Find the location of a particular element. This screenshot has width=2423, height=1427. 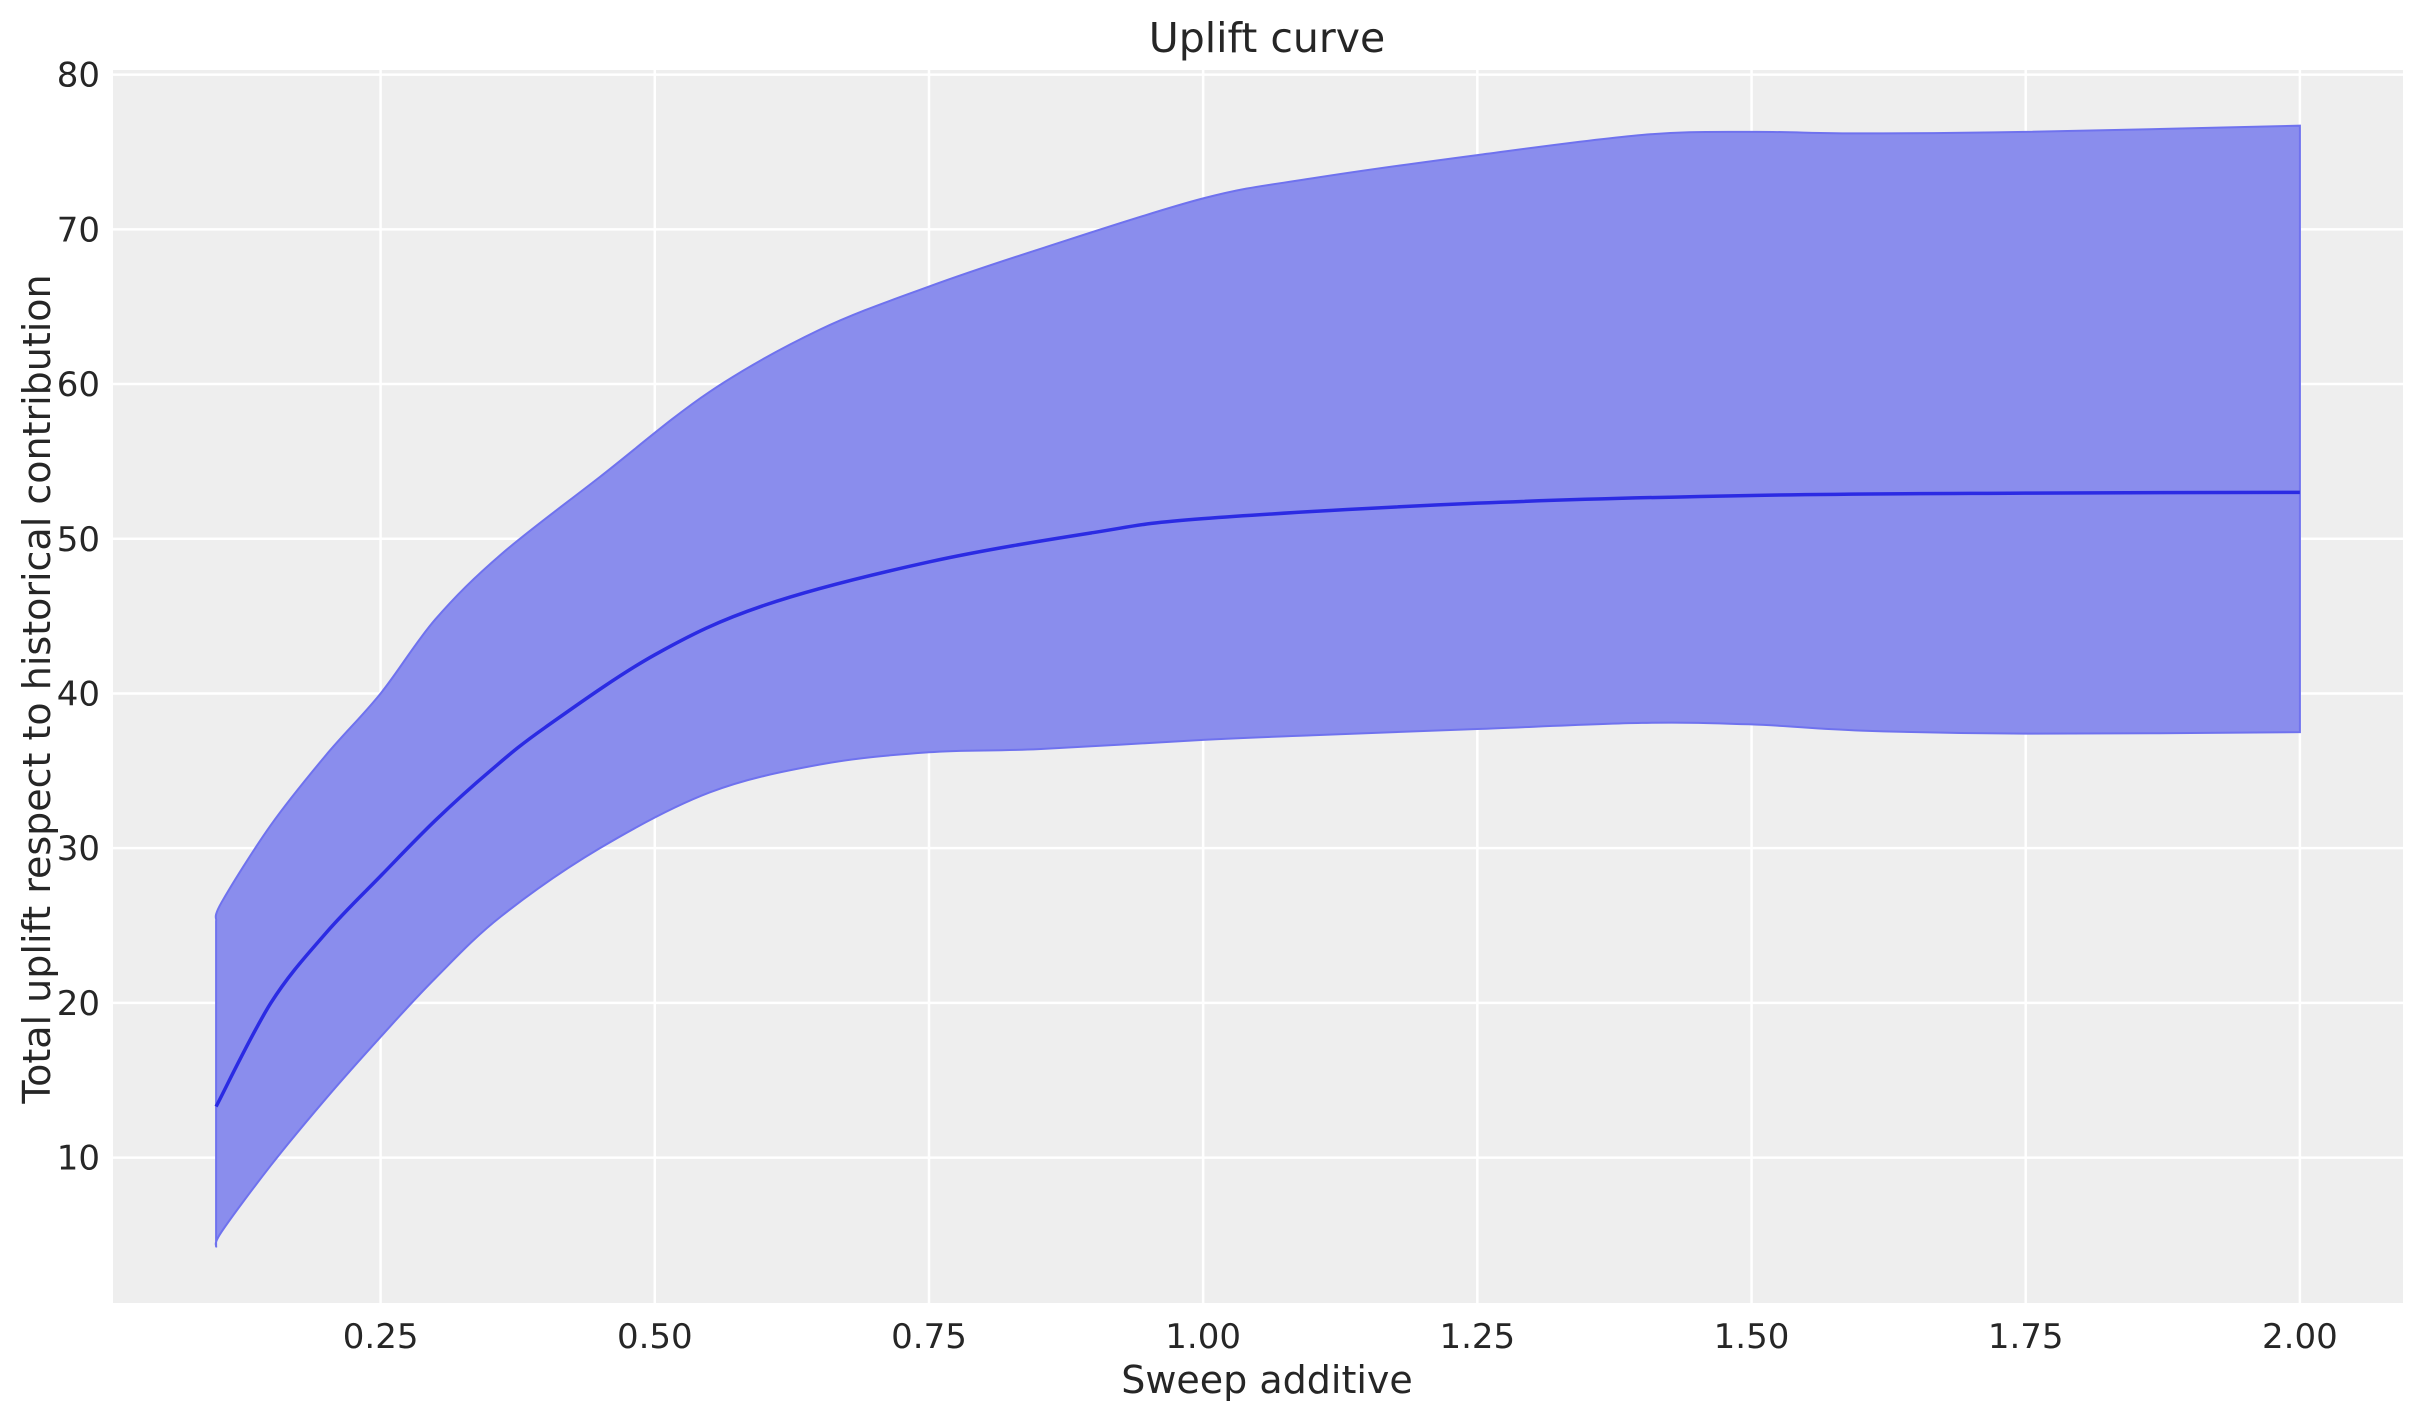

x-axis-label: Sweep additive is located at coordinates (1267, 1380).